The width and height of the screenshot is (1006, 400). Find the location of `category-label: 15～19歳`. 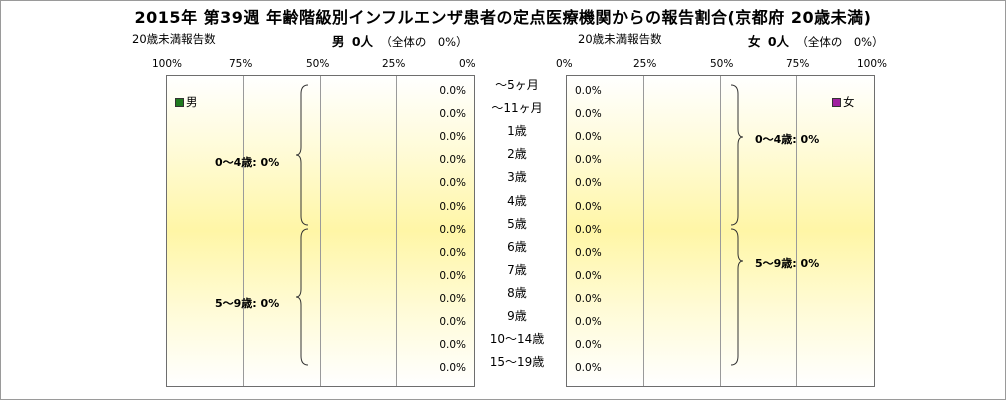

category-label: 15～19歳 is located at coordinates (517, 362).